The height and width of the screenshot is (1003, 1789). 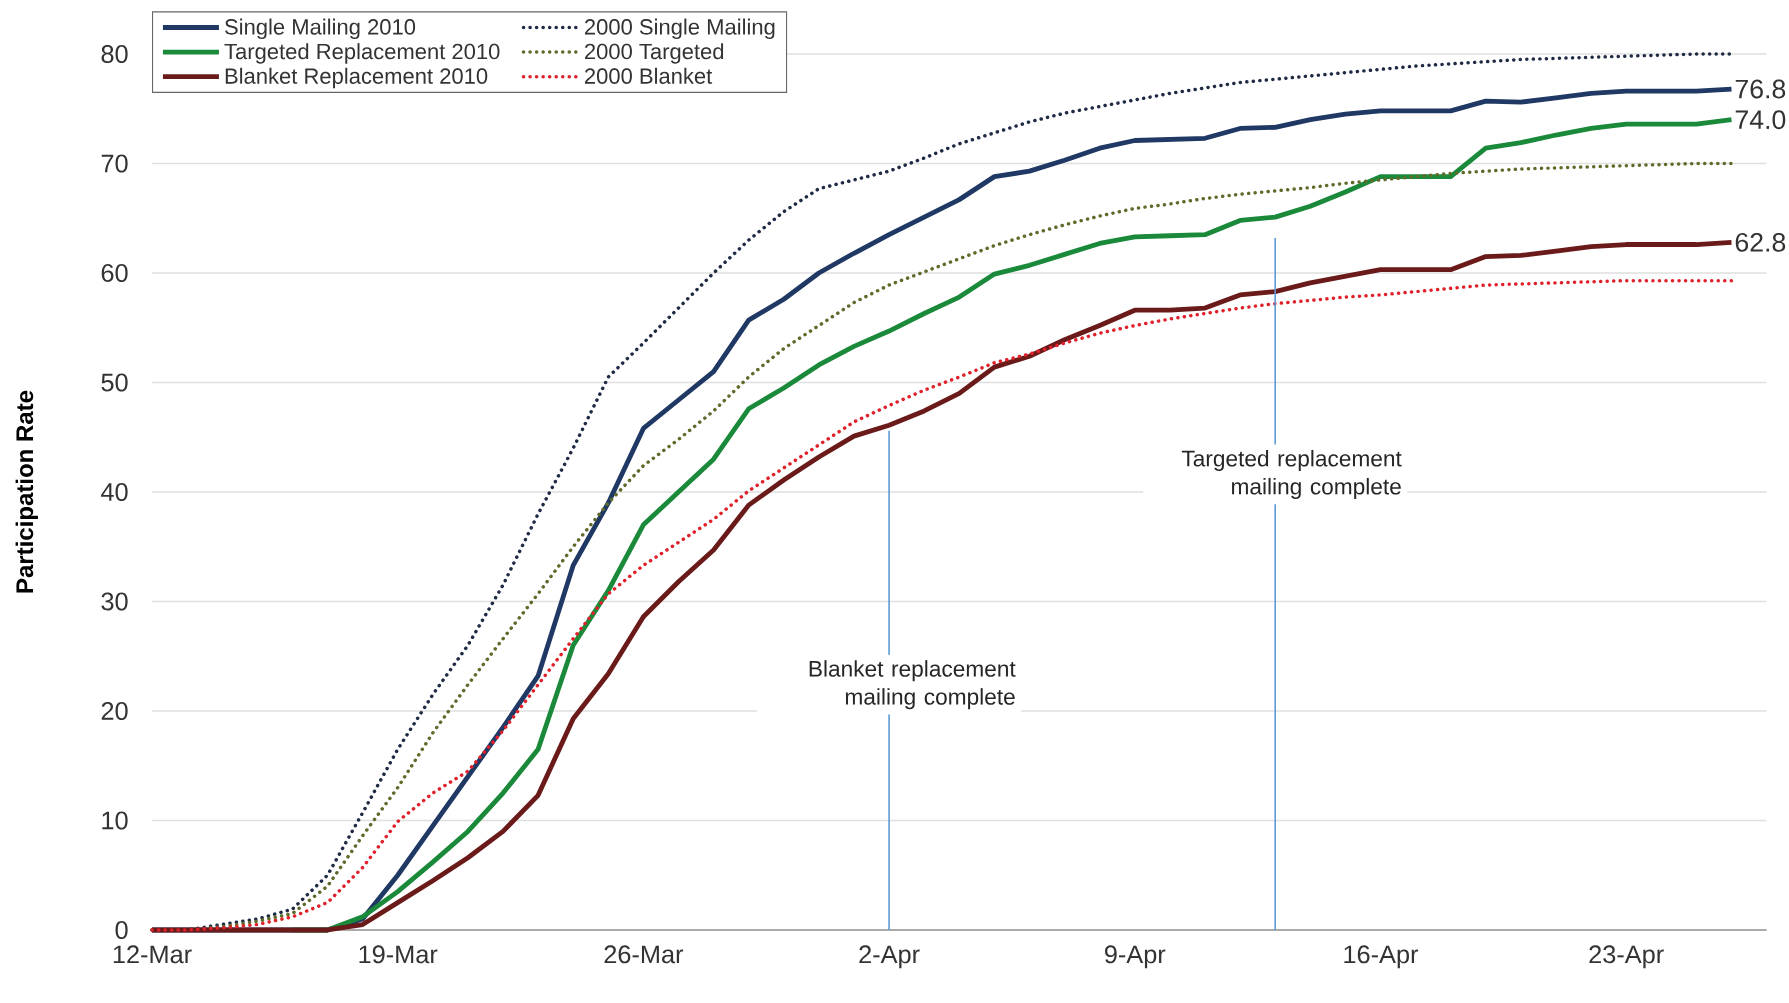 What do you see at coordinates (26, 491) in the screenshot?
I see `y-axis-title: Participation Rate` at bounding box center [26, 491].